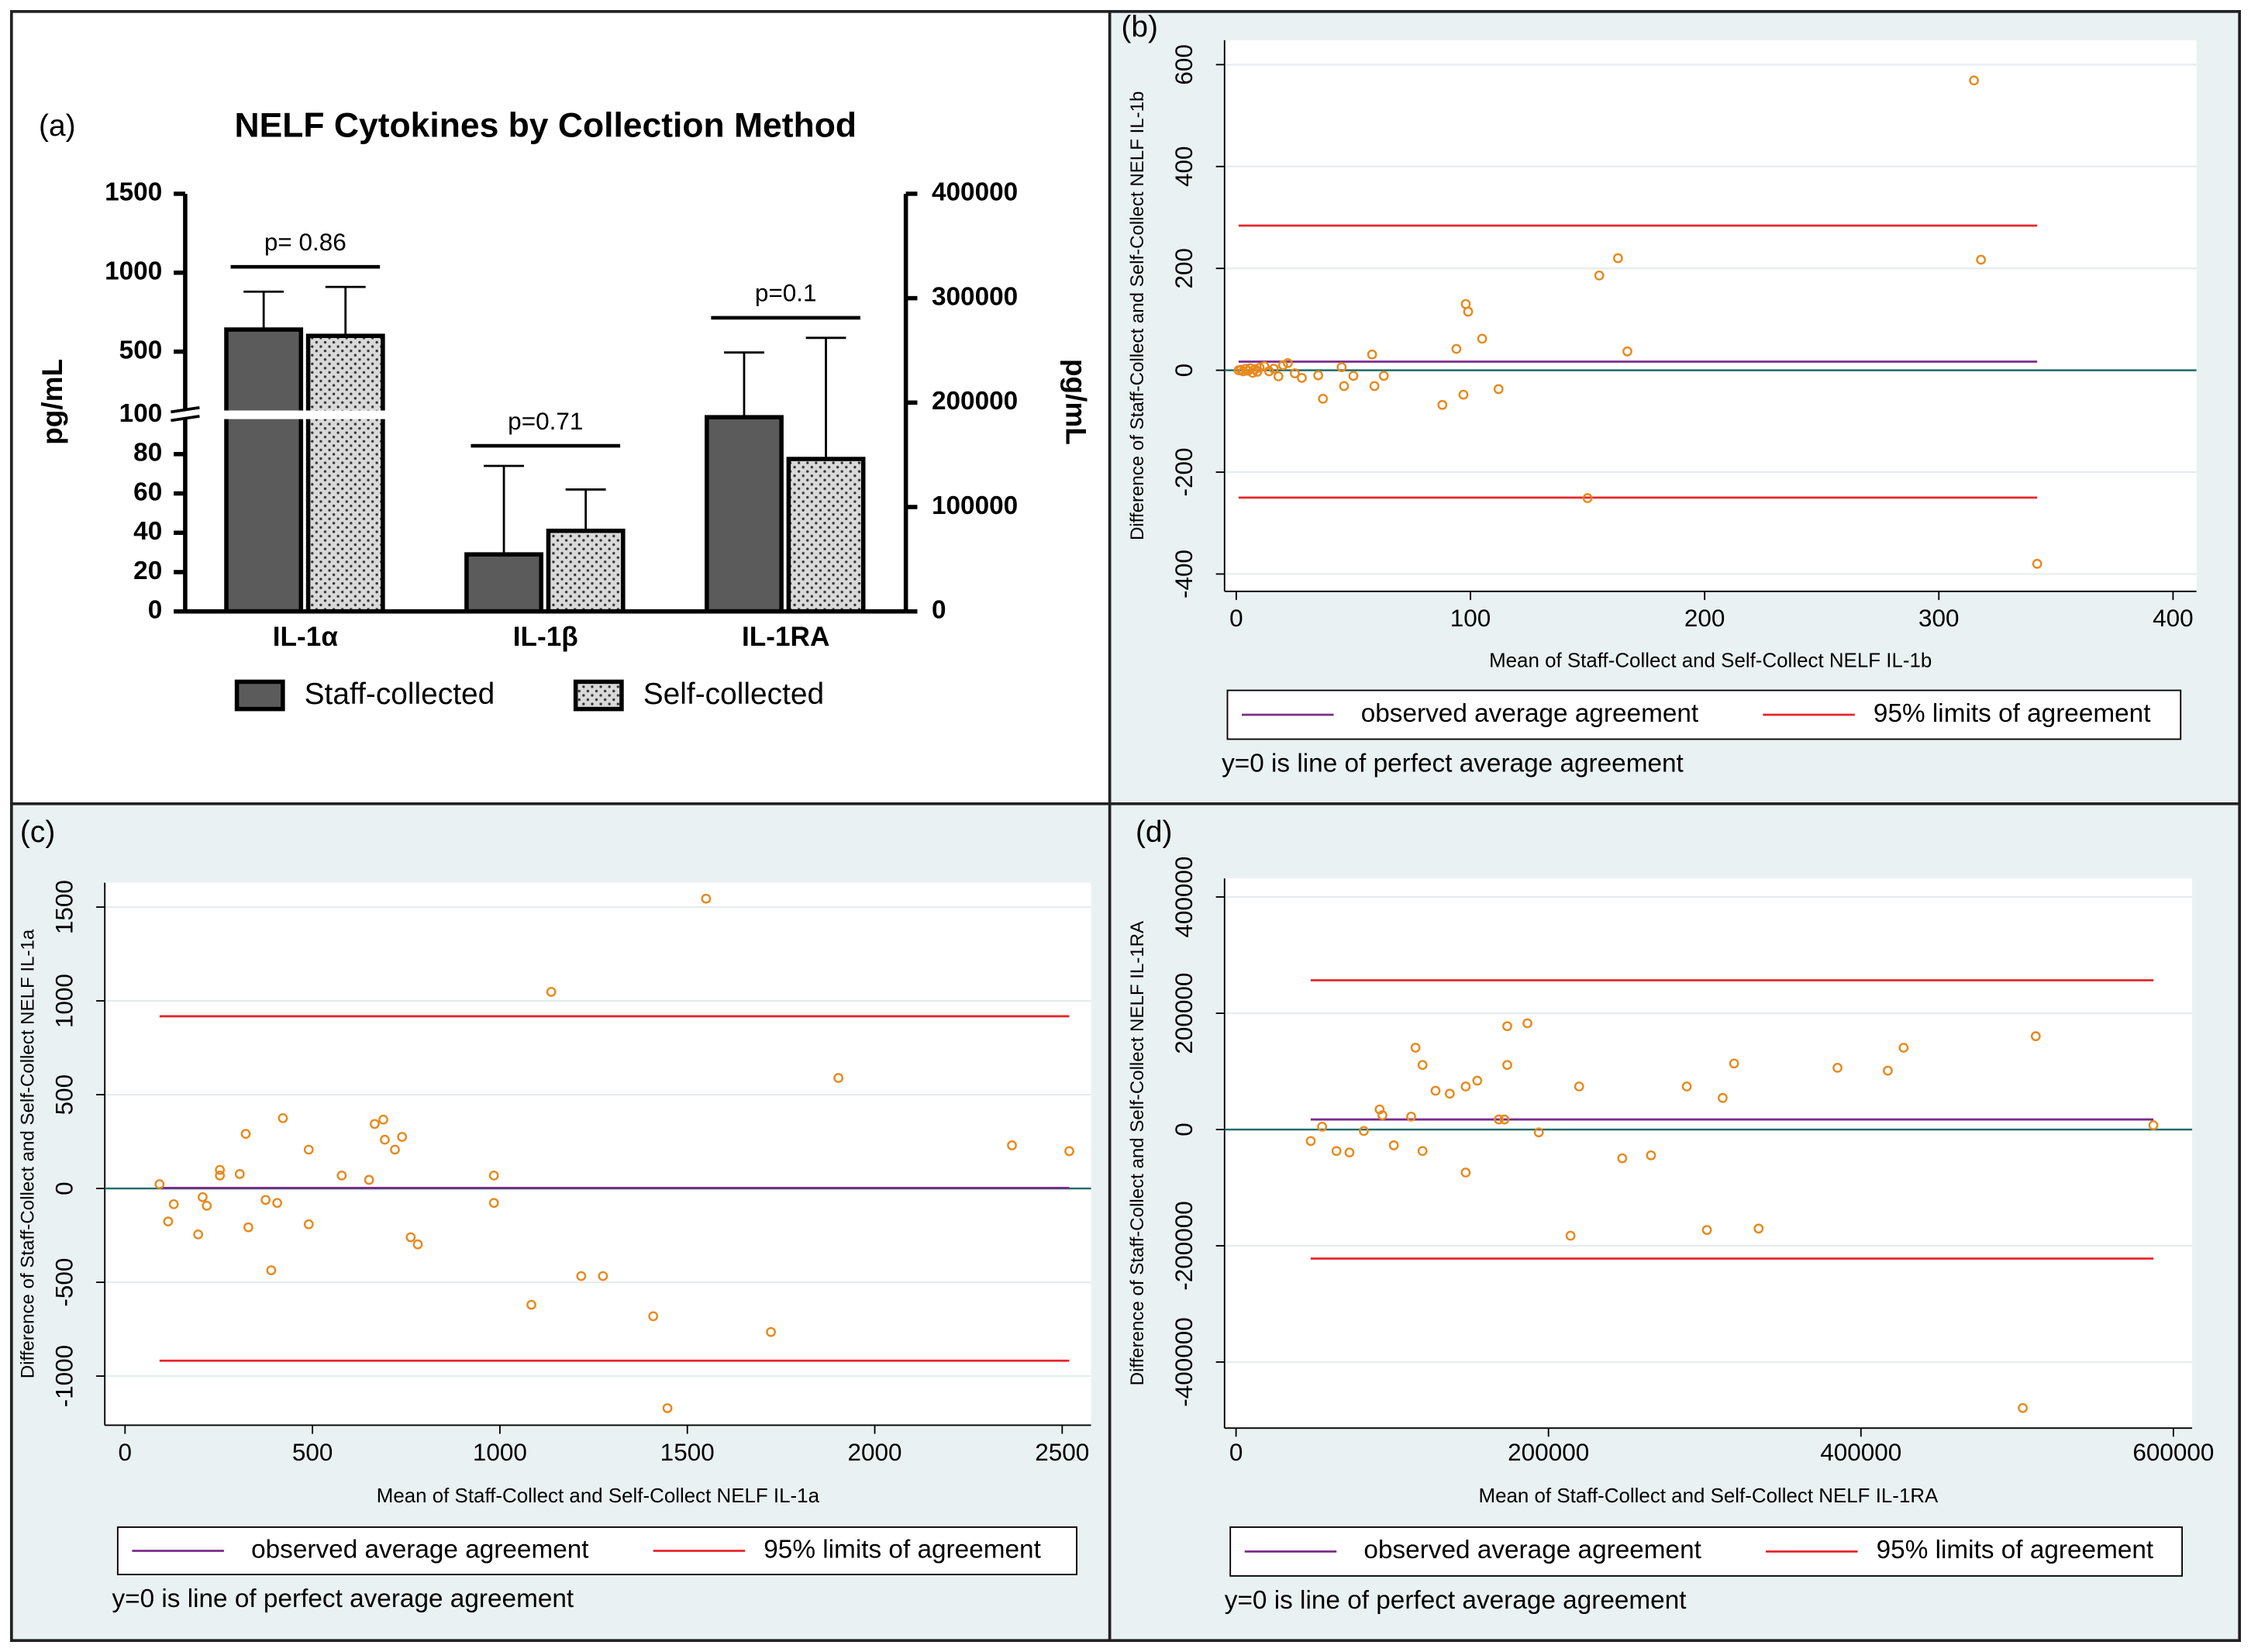  I want to click on axis-break-band, so click(263, 414).